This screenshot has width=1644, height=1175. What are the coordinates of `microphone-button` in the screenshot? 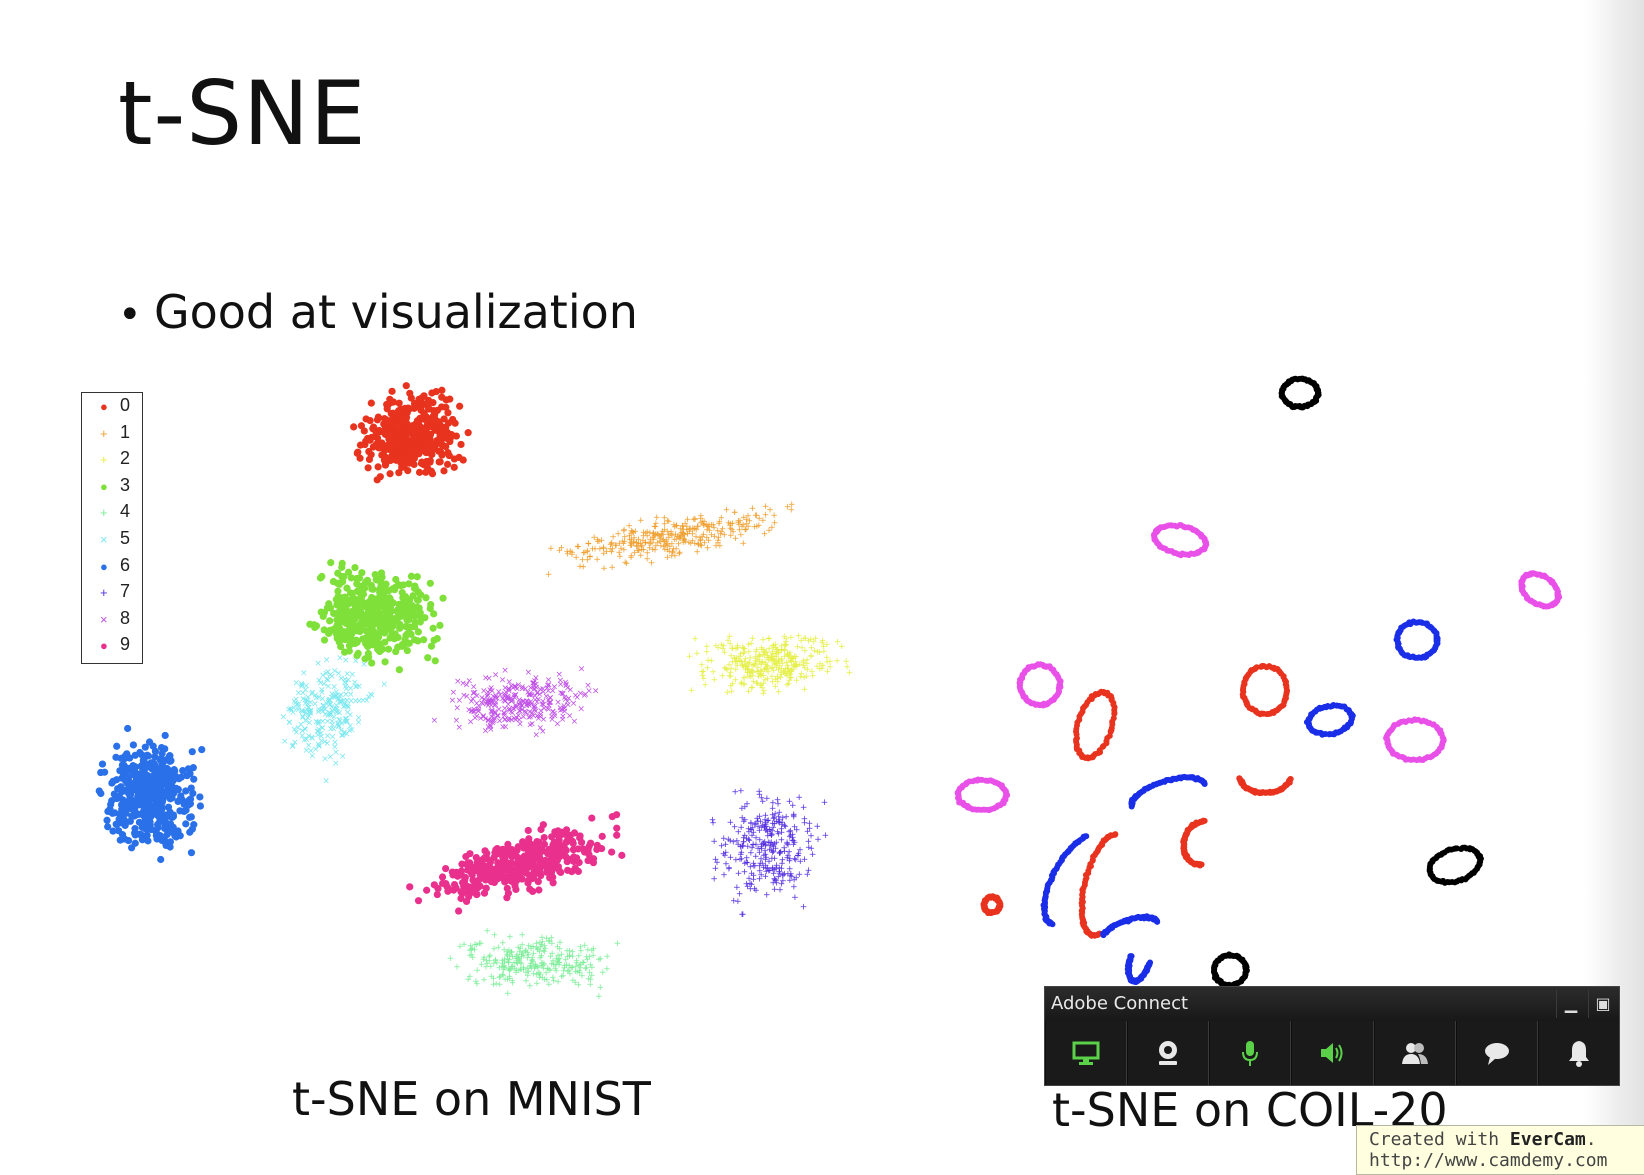 It's located at (1250, 1053).